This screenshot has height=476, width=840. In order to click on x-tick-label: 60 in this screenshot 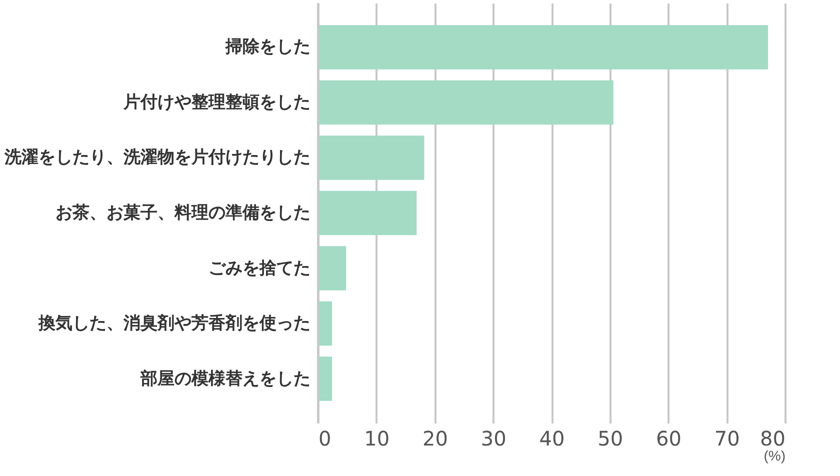, I will do `click(669, 438)`.